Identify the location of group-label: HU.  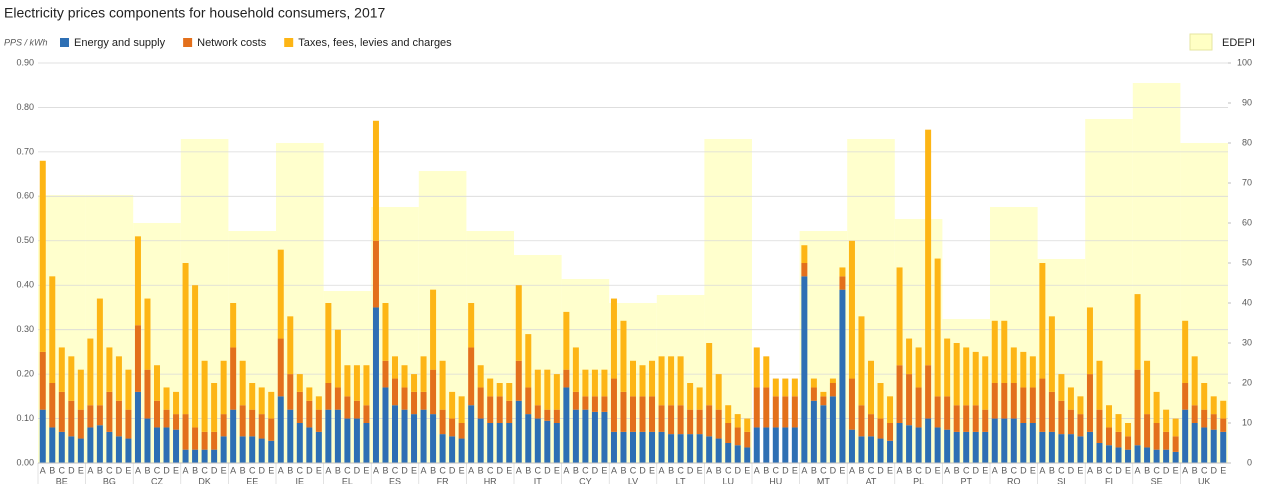
(775, 480).